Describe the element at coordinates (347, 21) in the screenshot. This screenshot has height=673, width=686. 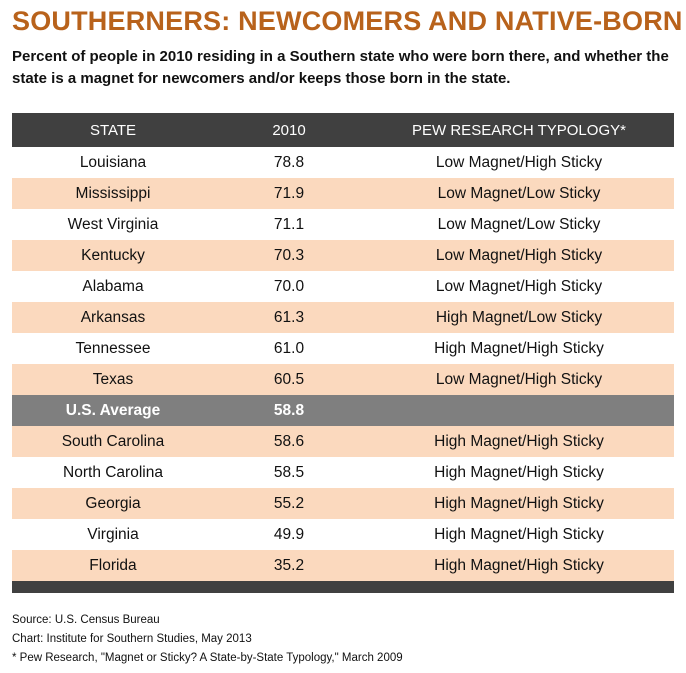
I see `page-title: SOUTHERNERS: NEWCOMERS AND NATIVE-BORN` at that location.